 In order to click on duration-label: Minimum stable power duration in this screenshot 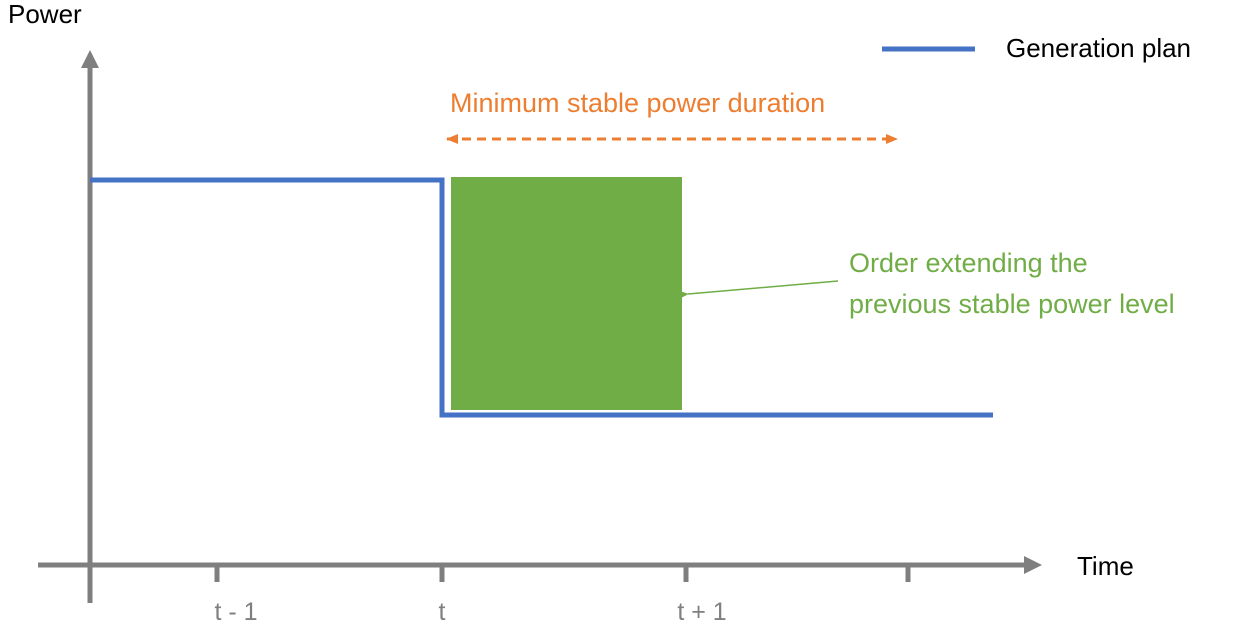, I will do `click(637, 103)`.